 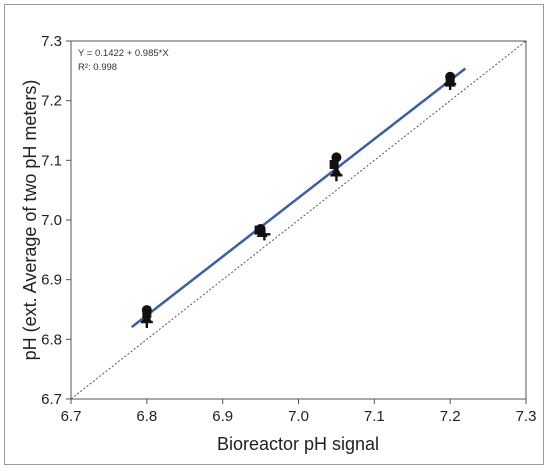 I want to click on y-tick-label: 6.7, so click(x=51, y=399).